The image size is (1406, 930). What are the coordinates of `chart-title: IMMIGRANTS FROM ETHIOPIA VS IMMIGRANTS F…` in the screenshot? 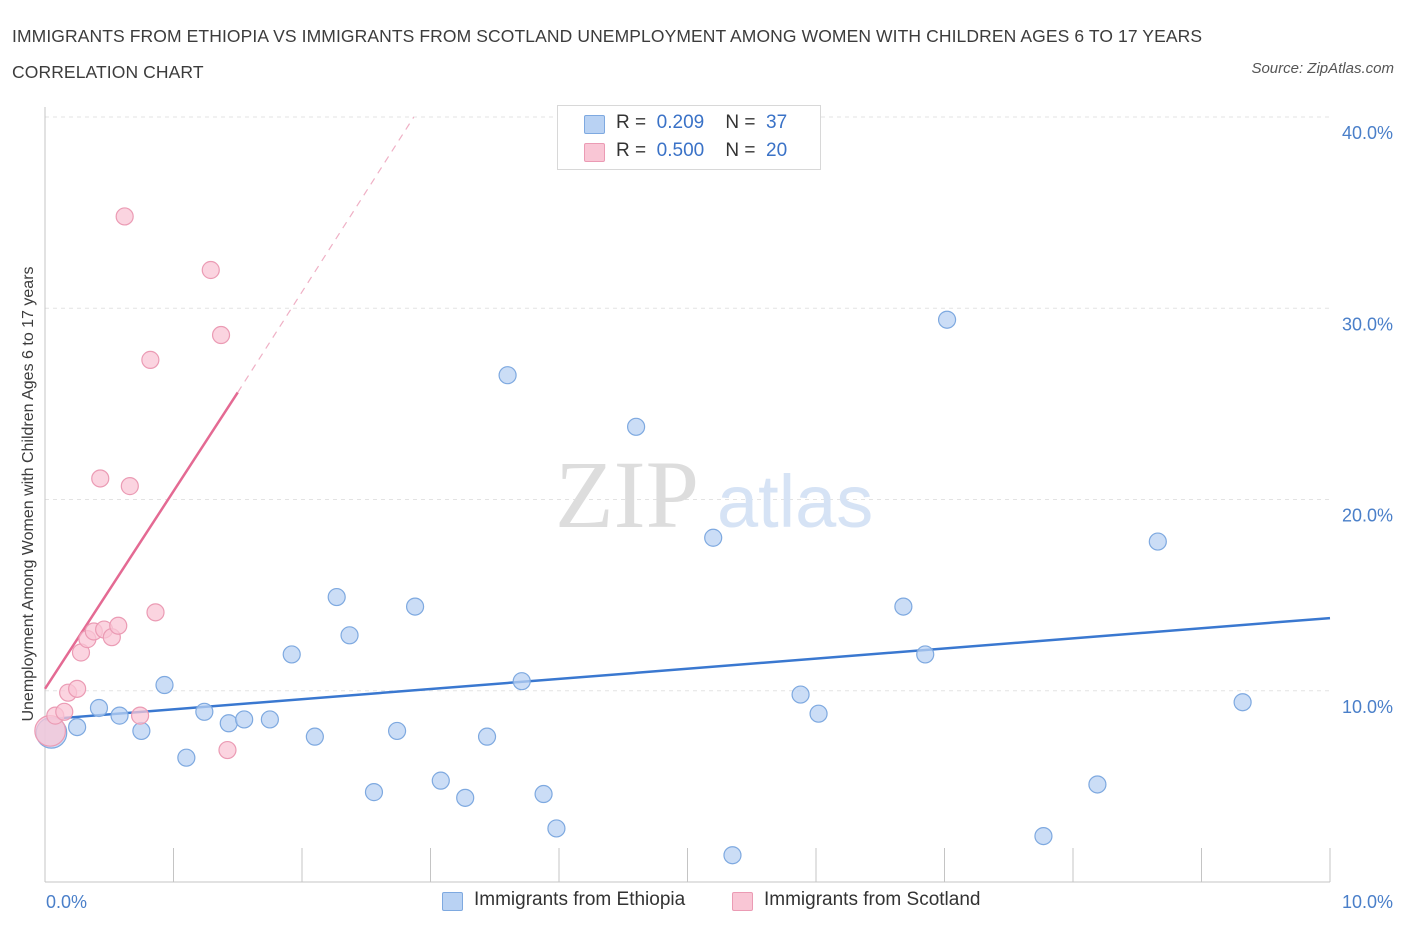 It's located at (607, 54).